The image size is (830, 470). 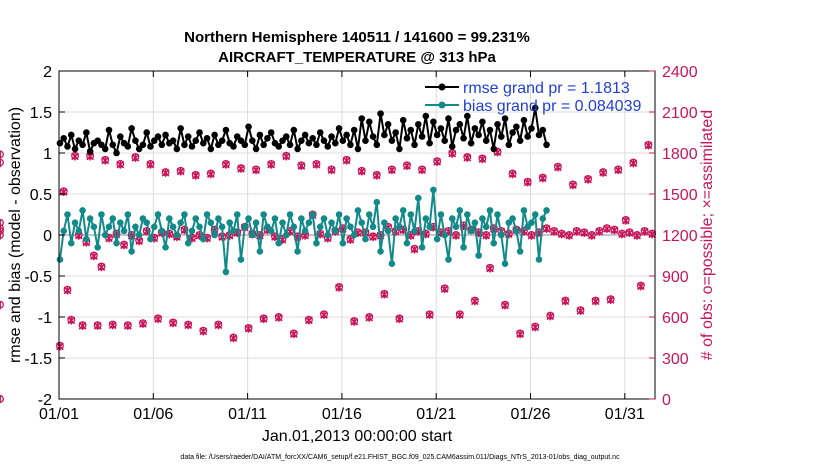 What do you see at coordinates (38, 277) in the screenshot?
I see `y-tick-label: -0.5` at bounding box center [38, 277].